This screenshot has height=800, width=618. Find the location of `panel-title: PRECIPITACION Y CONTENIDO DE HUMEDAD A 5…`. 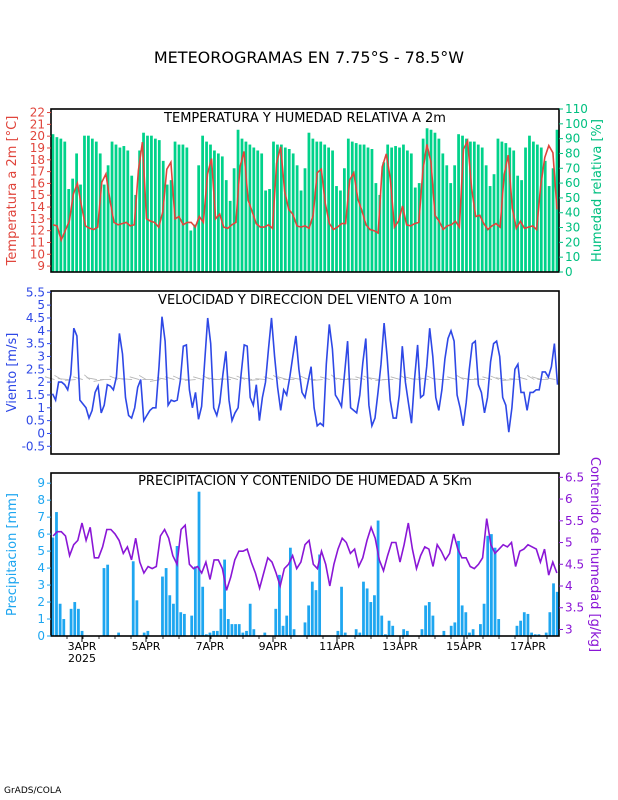

panel-title: PRECIPITACION Y CONTENIDO DE HUMEDAD A 5… is located at coordinates (305, 481).